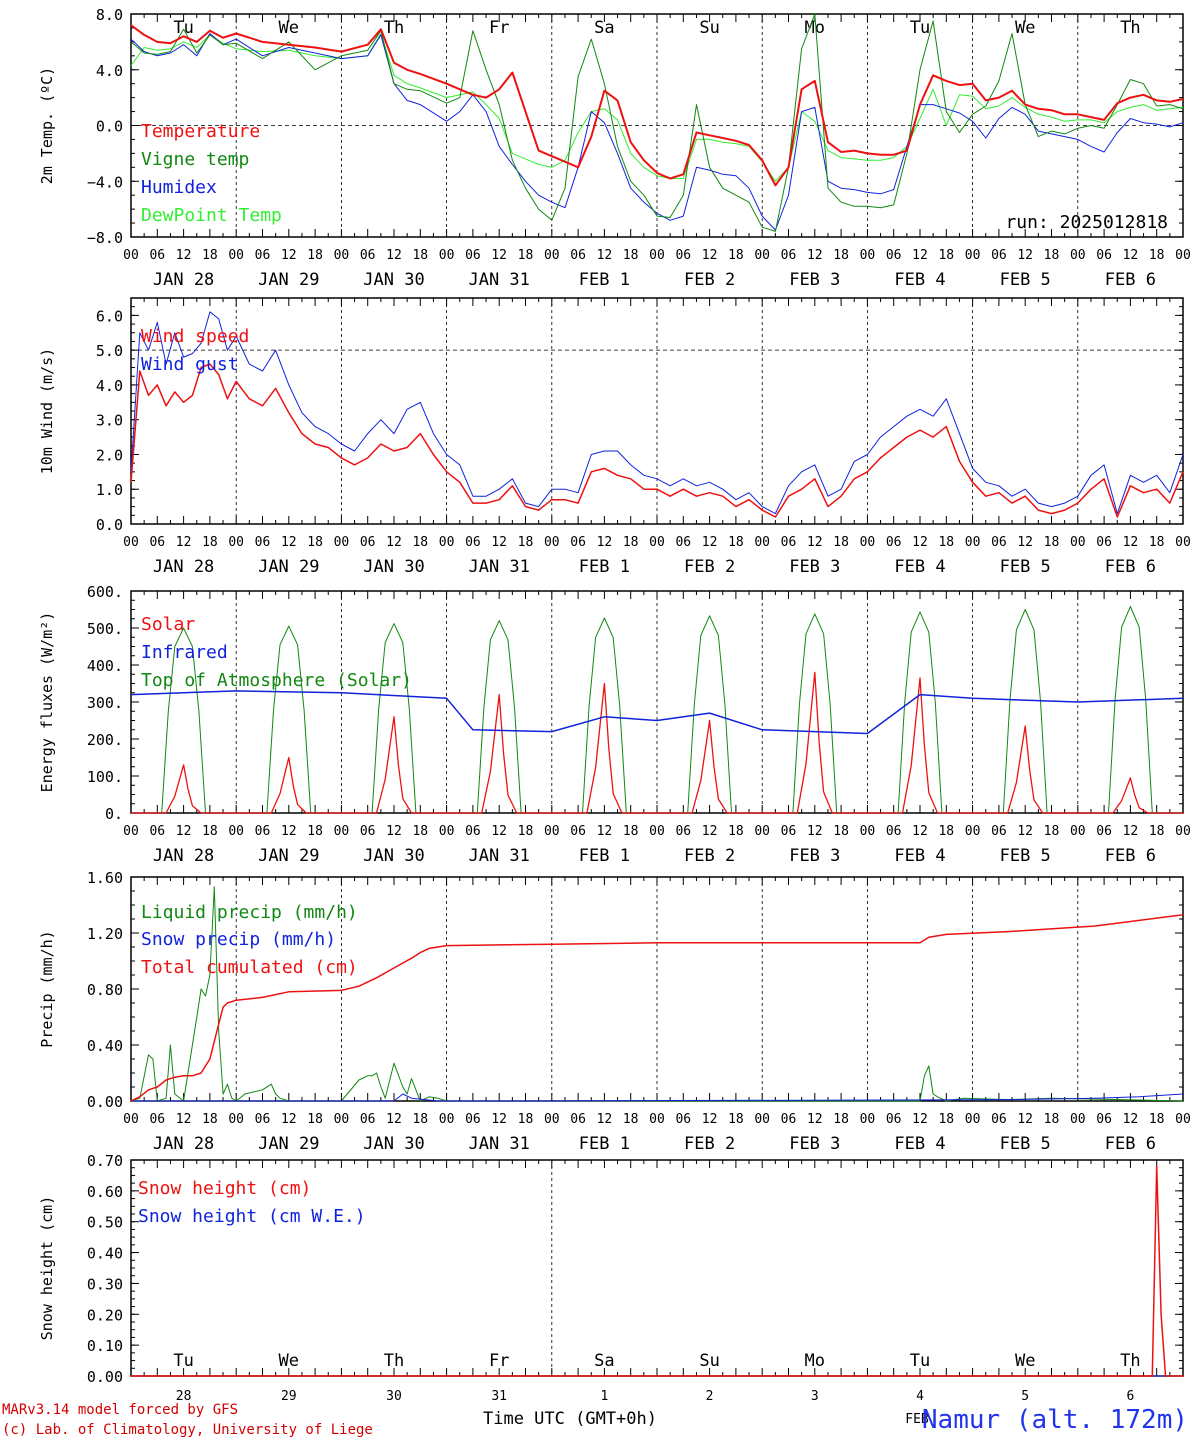  I want to click on day-number-label: 2, so click(710, 1396).